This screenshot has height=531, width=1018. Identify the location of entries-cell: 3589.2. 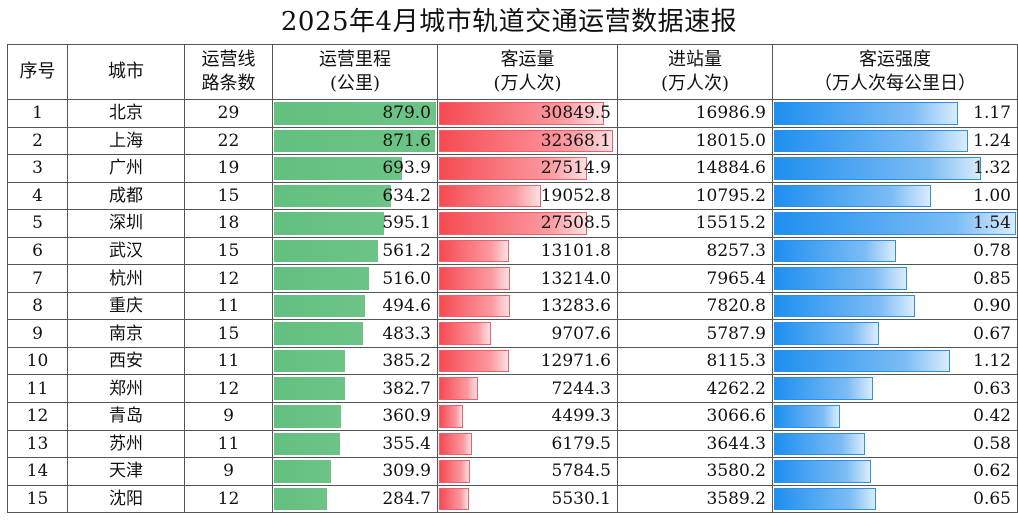
(695, 499).